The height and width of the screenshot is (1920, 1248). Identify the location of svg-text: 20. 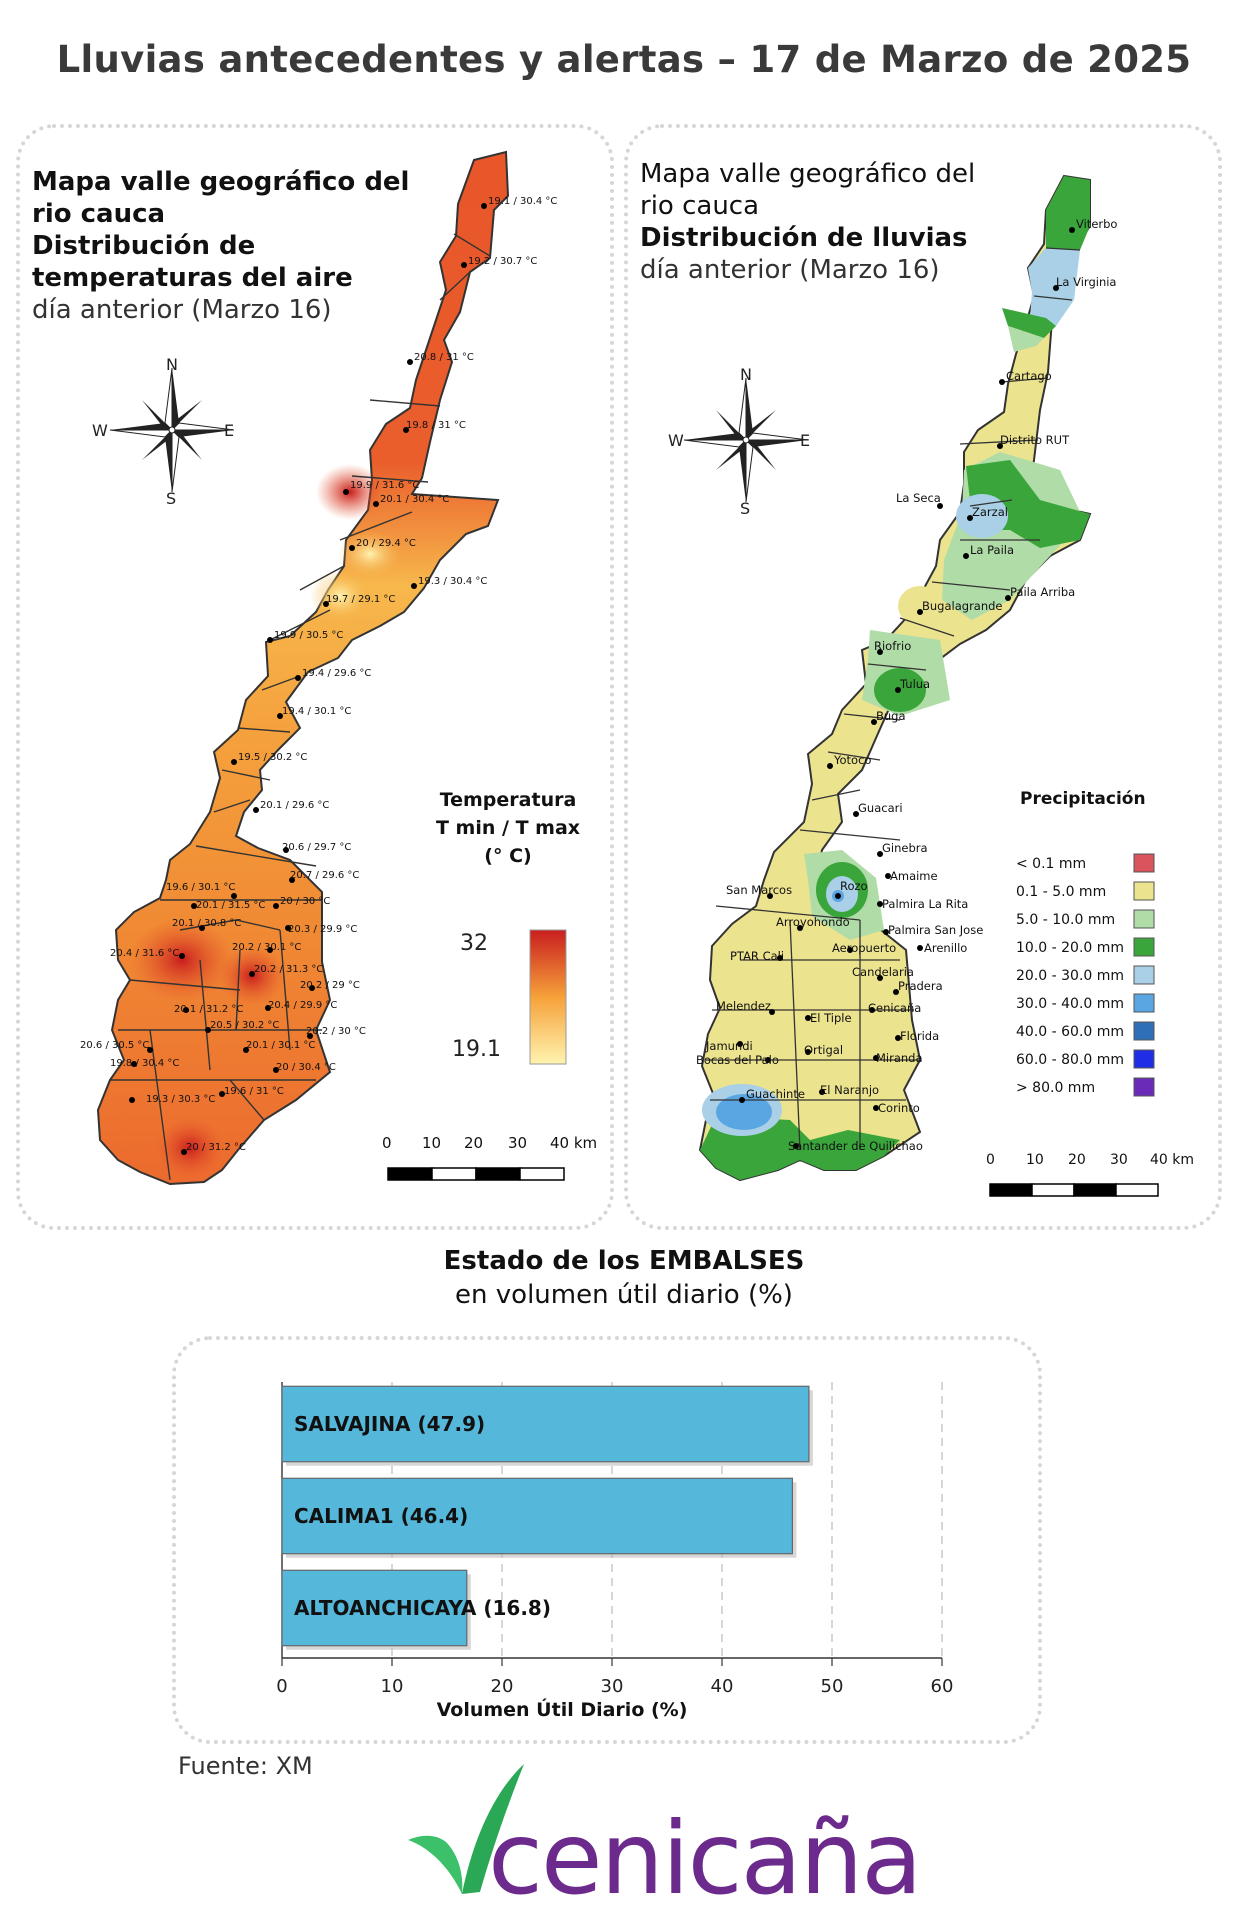
(1077, 1160).